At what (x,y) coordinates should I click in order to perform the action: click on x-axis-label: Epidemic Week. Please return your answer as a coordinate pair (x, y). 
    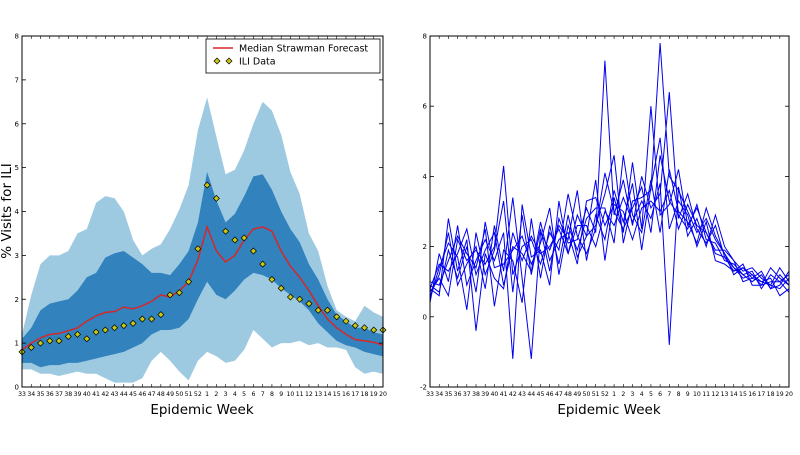
    Looking at the image, I should click on (609, 410).